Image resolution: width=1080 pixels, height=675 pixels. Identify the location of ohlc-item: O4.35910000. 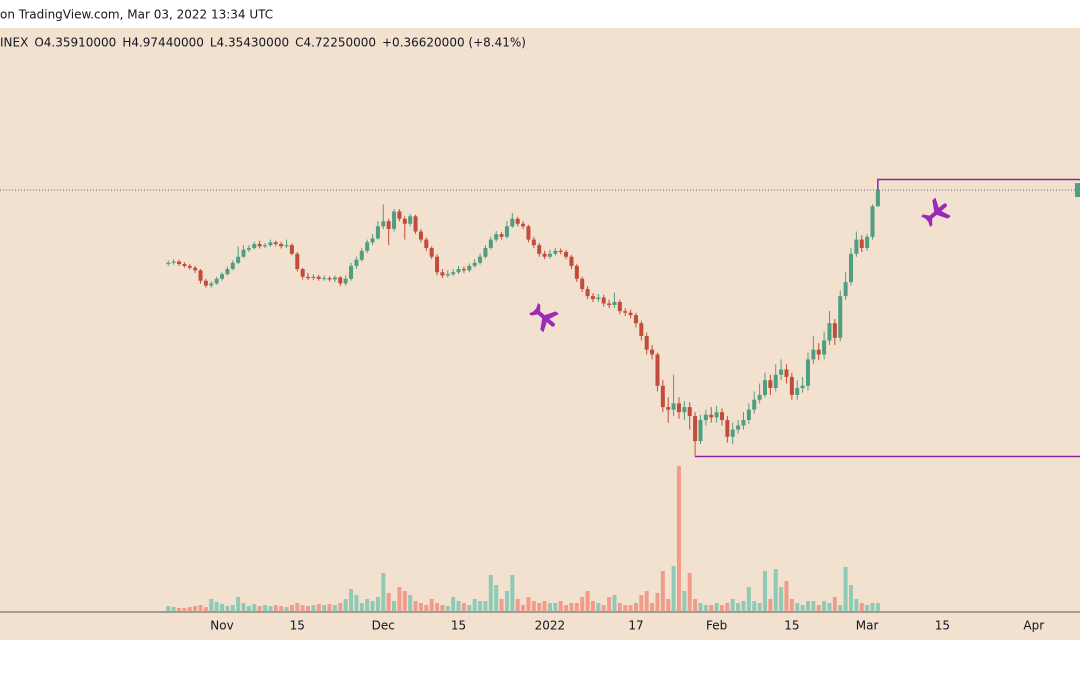
(75, 43).